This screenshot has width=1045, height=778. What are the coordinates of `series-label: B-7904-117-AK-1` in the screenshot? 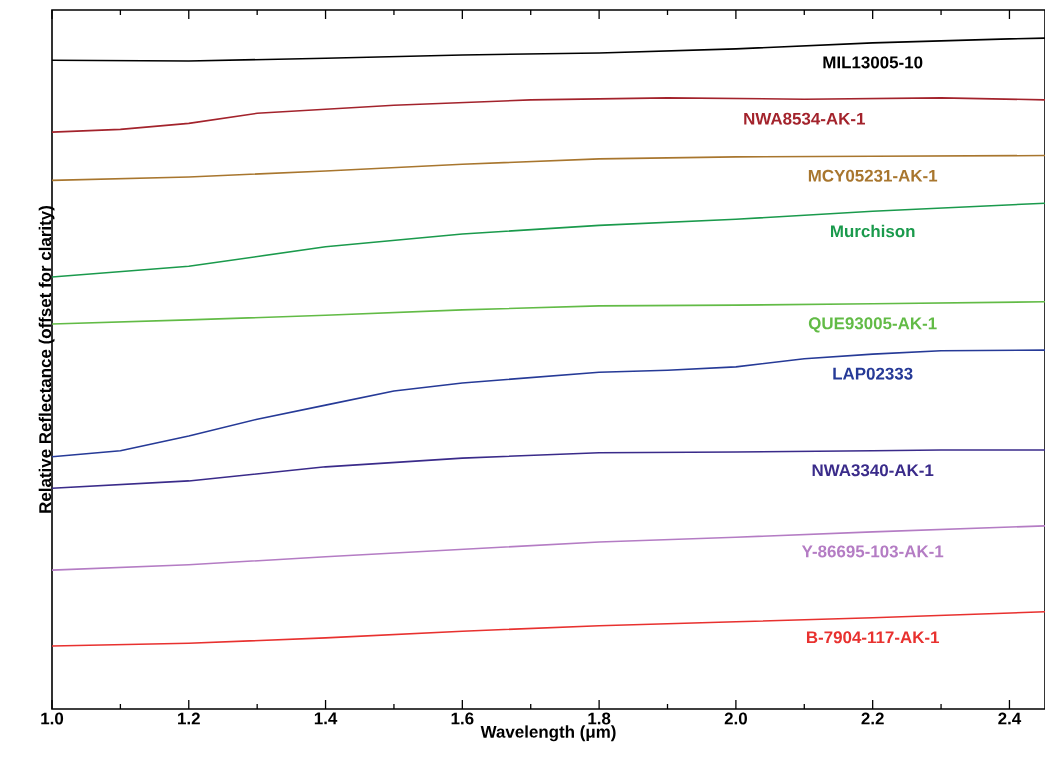 It's located at (873, 637).